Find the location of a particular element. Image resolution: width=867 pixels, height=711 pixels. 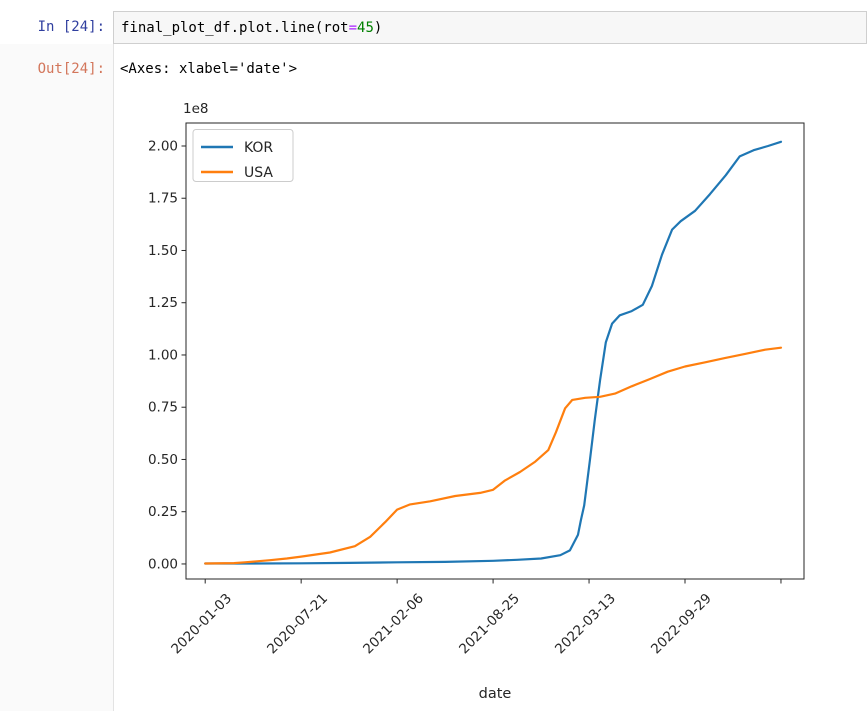

svg-text: 0.00 is located at coordinates (163, 564).